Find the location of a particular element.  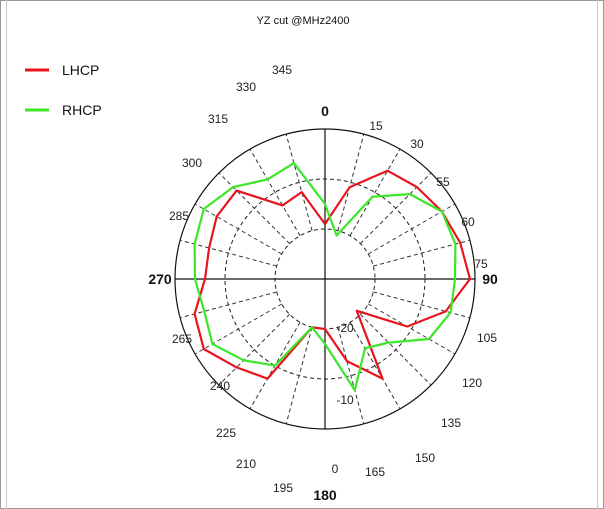

angle-tick-label: 300 is located at coordinates (192, 163).